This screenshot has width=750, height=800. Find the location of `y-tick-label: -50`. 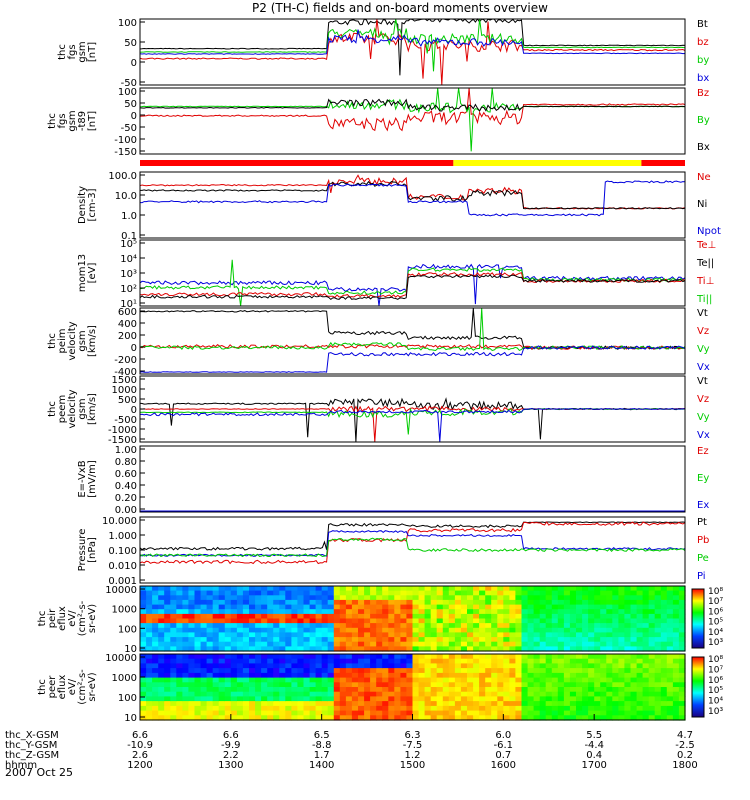

y-tick-label: -50 is located at coordinates (129, 128).